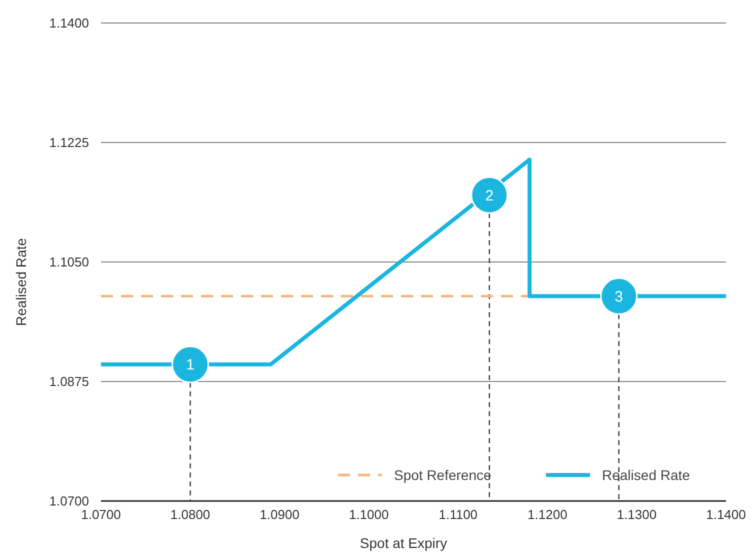 This screenshot has width=751, height=553. Describe the element at coordinates (443, 474) in the screenshot. I see `legend-label: Spot Reference` at that location.